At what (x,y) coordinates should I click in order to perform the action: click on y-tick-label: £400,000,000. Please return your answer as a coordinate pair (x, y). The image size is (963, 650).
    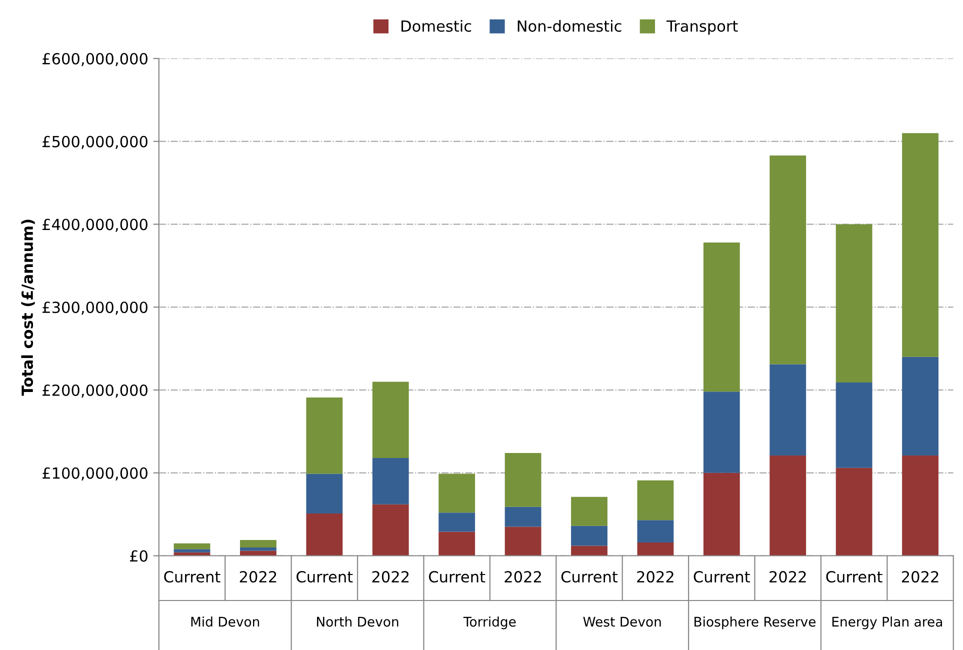
    Looking at the image, I should click on (95, 225).